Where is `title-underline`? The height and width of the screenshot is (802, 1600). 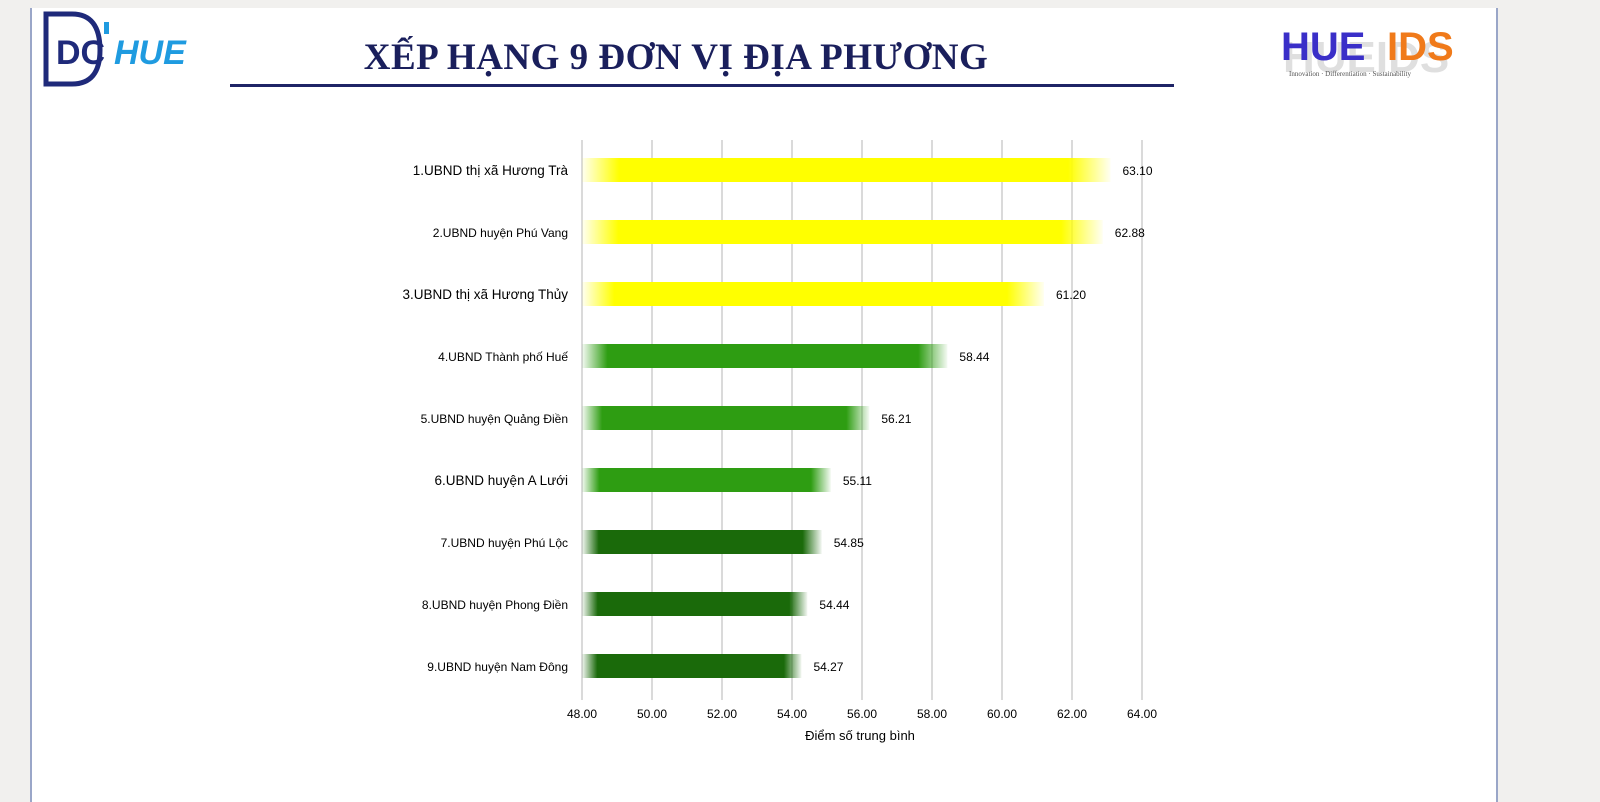
title-underline is located at coordinates (702, 85).